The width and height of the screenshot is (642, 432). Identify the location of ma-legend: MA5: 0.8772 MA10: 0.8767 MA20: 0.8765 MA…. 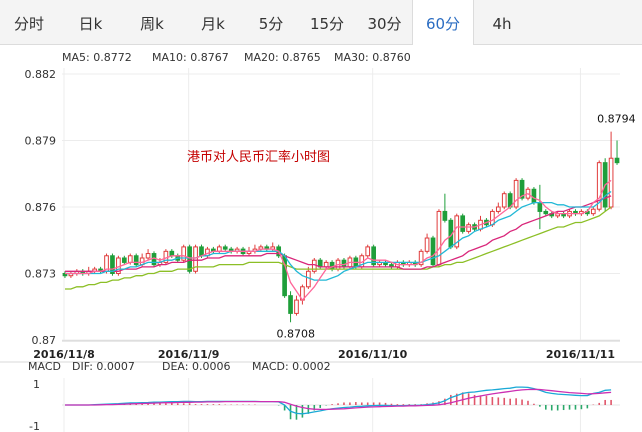
(236, 57).